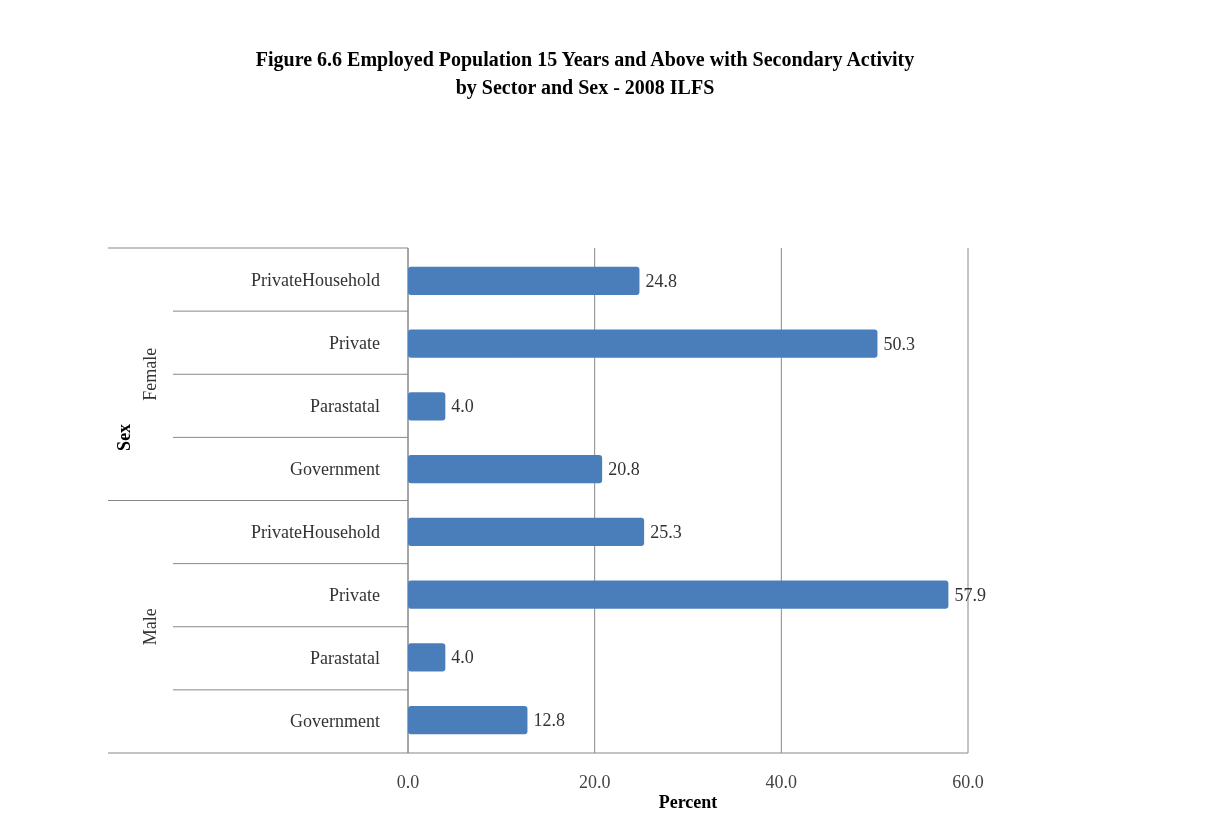  What do you see at coordinates (968, 782) in the screenshot?
I see `x-tick-label: 60.0` at bounding box center [968, 782].